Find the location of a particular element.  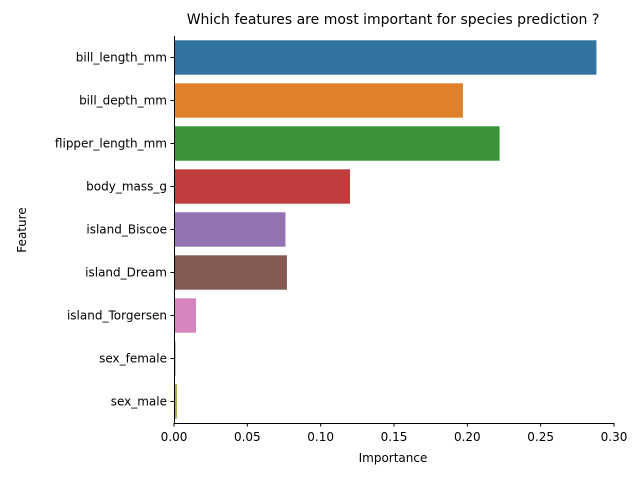

bar-bill_depth_mm is located at coordinates (318, 100).